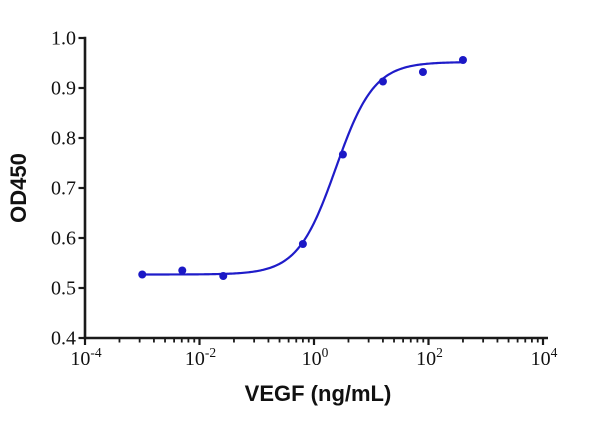  I want to click on y-axis-title: OD450, so click(18, 188).